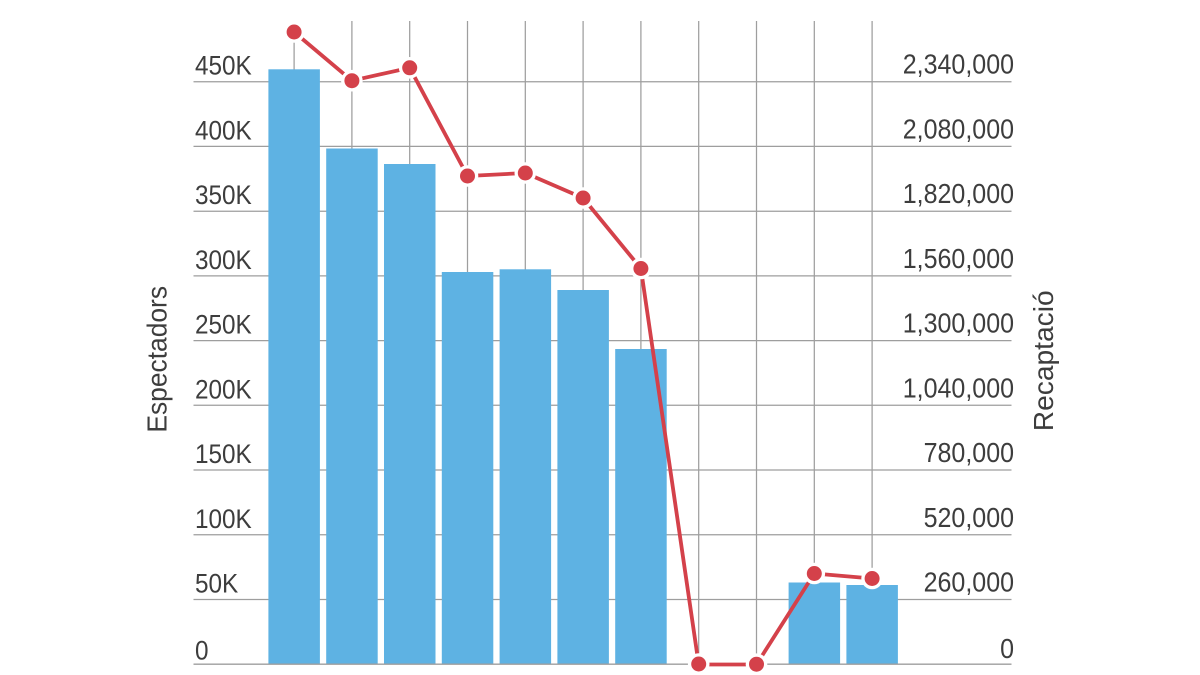 Image resolution: width=1200 pixels, height=675 pixels. Describe the element at coordinates (157, 359) in the screenshot. I see `svg-text: Espectadors` at that location.